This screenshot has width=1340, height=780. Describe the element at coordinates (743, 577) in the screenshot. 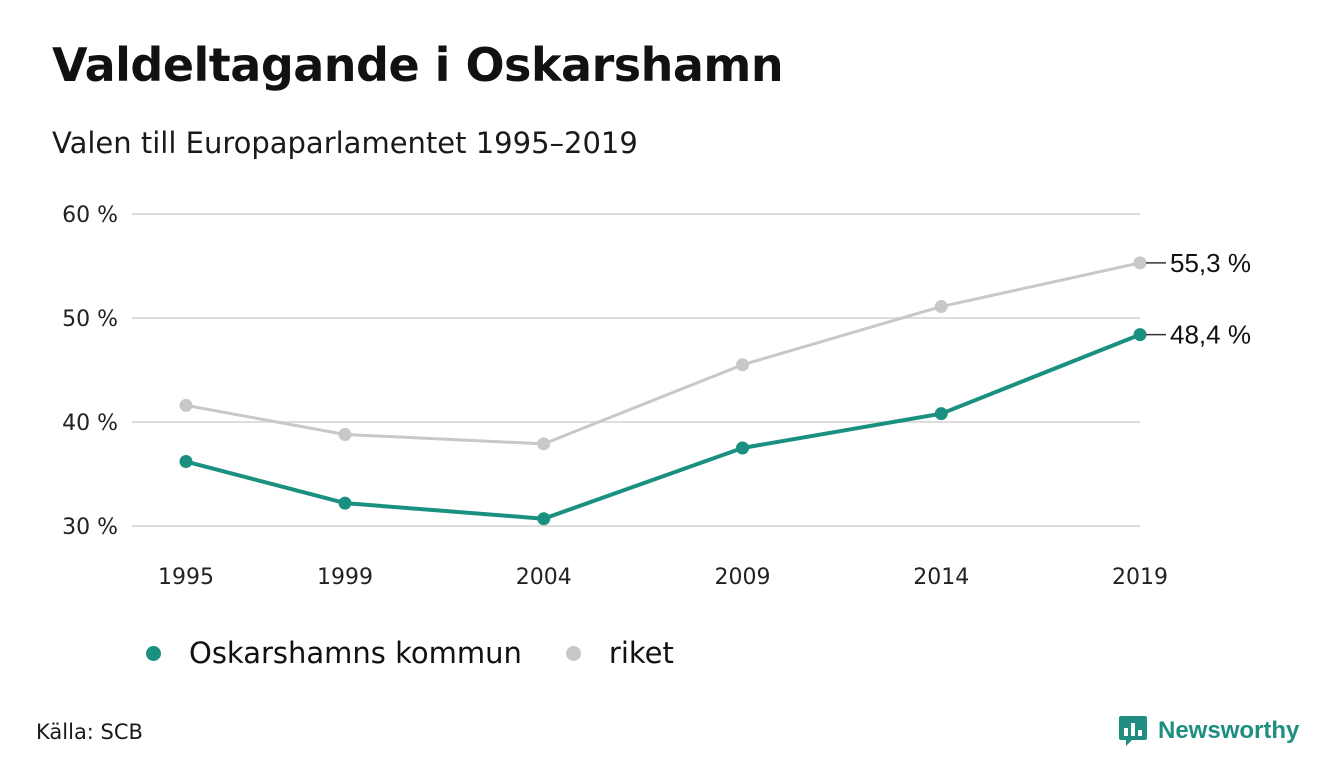

I see `x-tick-label: 2009` at that location.